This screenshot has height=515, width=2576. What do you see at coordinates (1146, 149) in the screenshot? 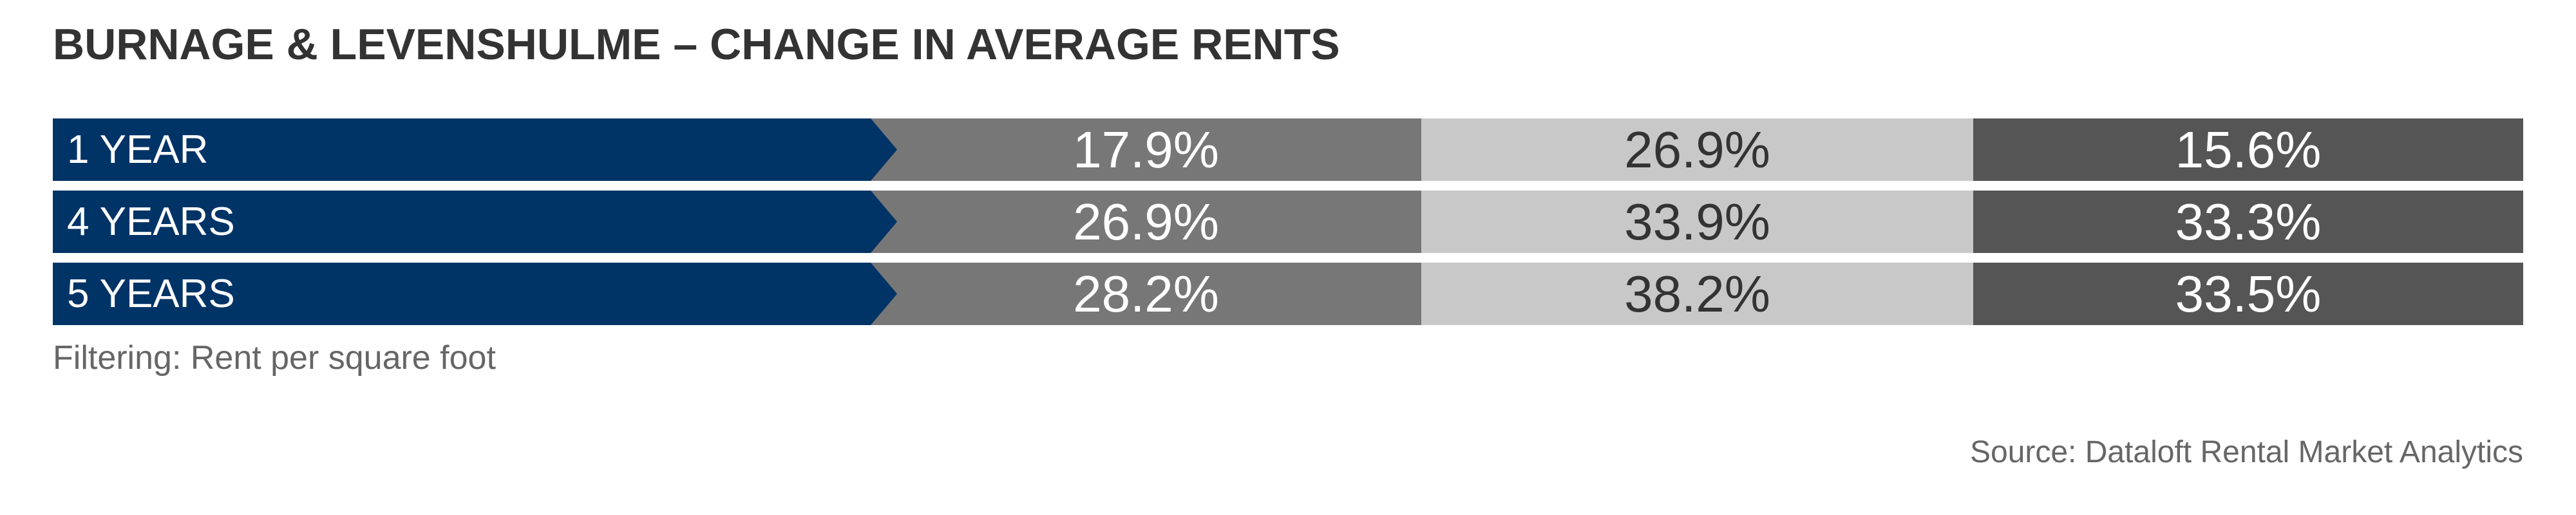
I see `value-cell: 17.9%` at bounding box center [1146, 149].